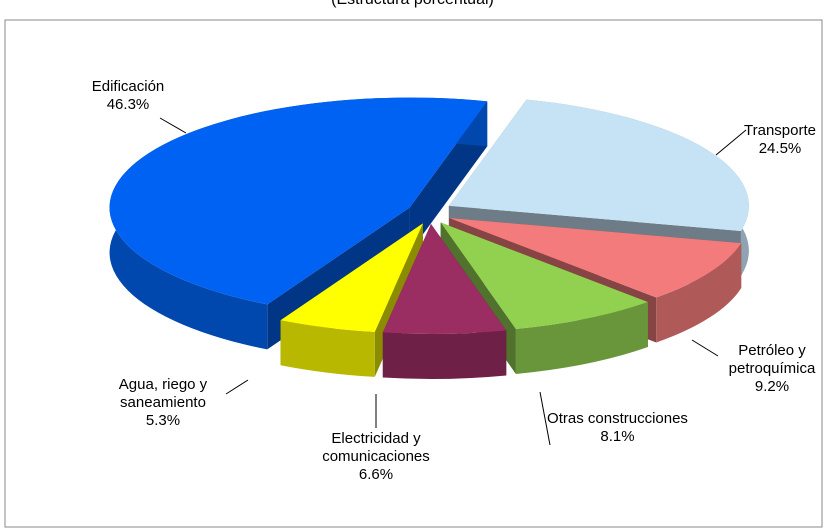  I want to click on category-label: Edificación, so click(128, 86).